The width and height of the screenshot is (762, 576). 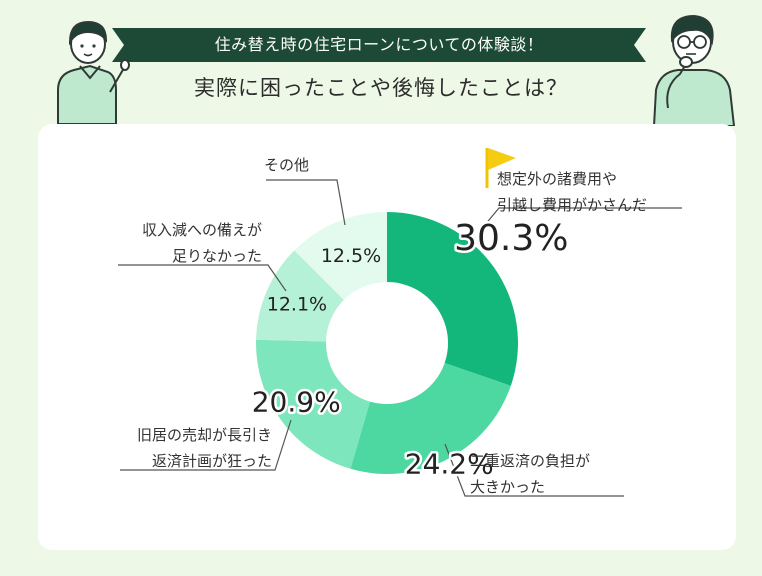 What do you see at coordinates (530, 461) in the screenshot?
I see `label-s1-line1: 二重返済の負担が` at bounding box center [530, 461].